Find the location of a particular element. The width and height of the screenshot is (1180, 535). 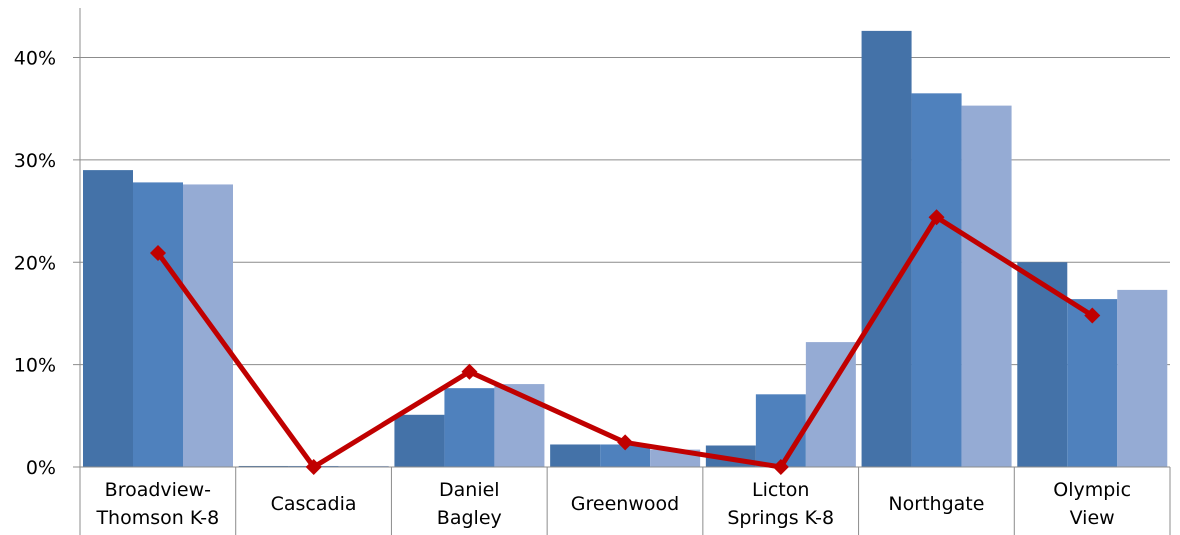

category-label: View is located at coordinates (1092, 518).